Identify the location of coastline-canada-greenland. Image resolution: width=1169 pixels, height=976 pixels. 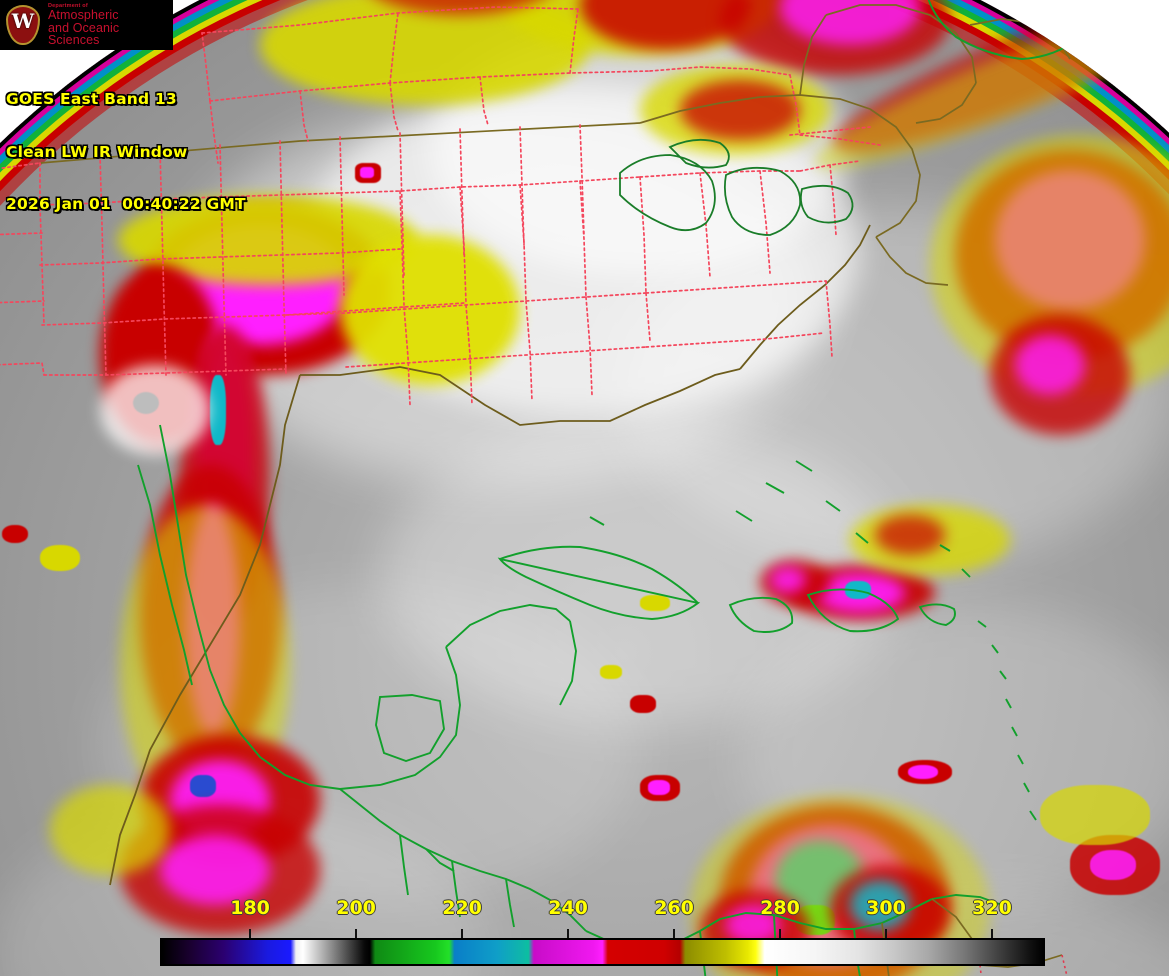
(855, 145).